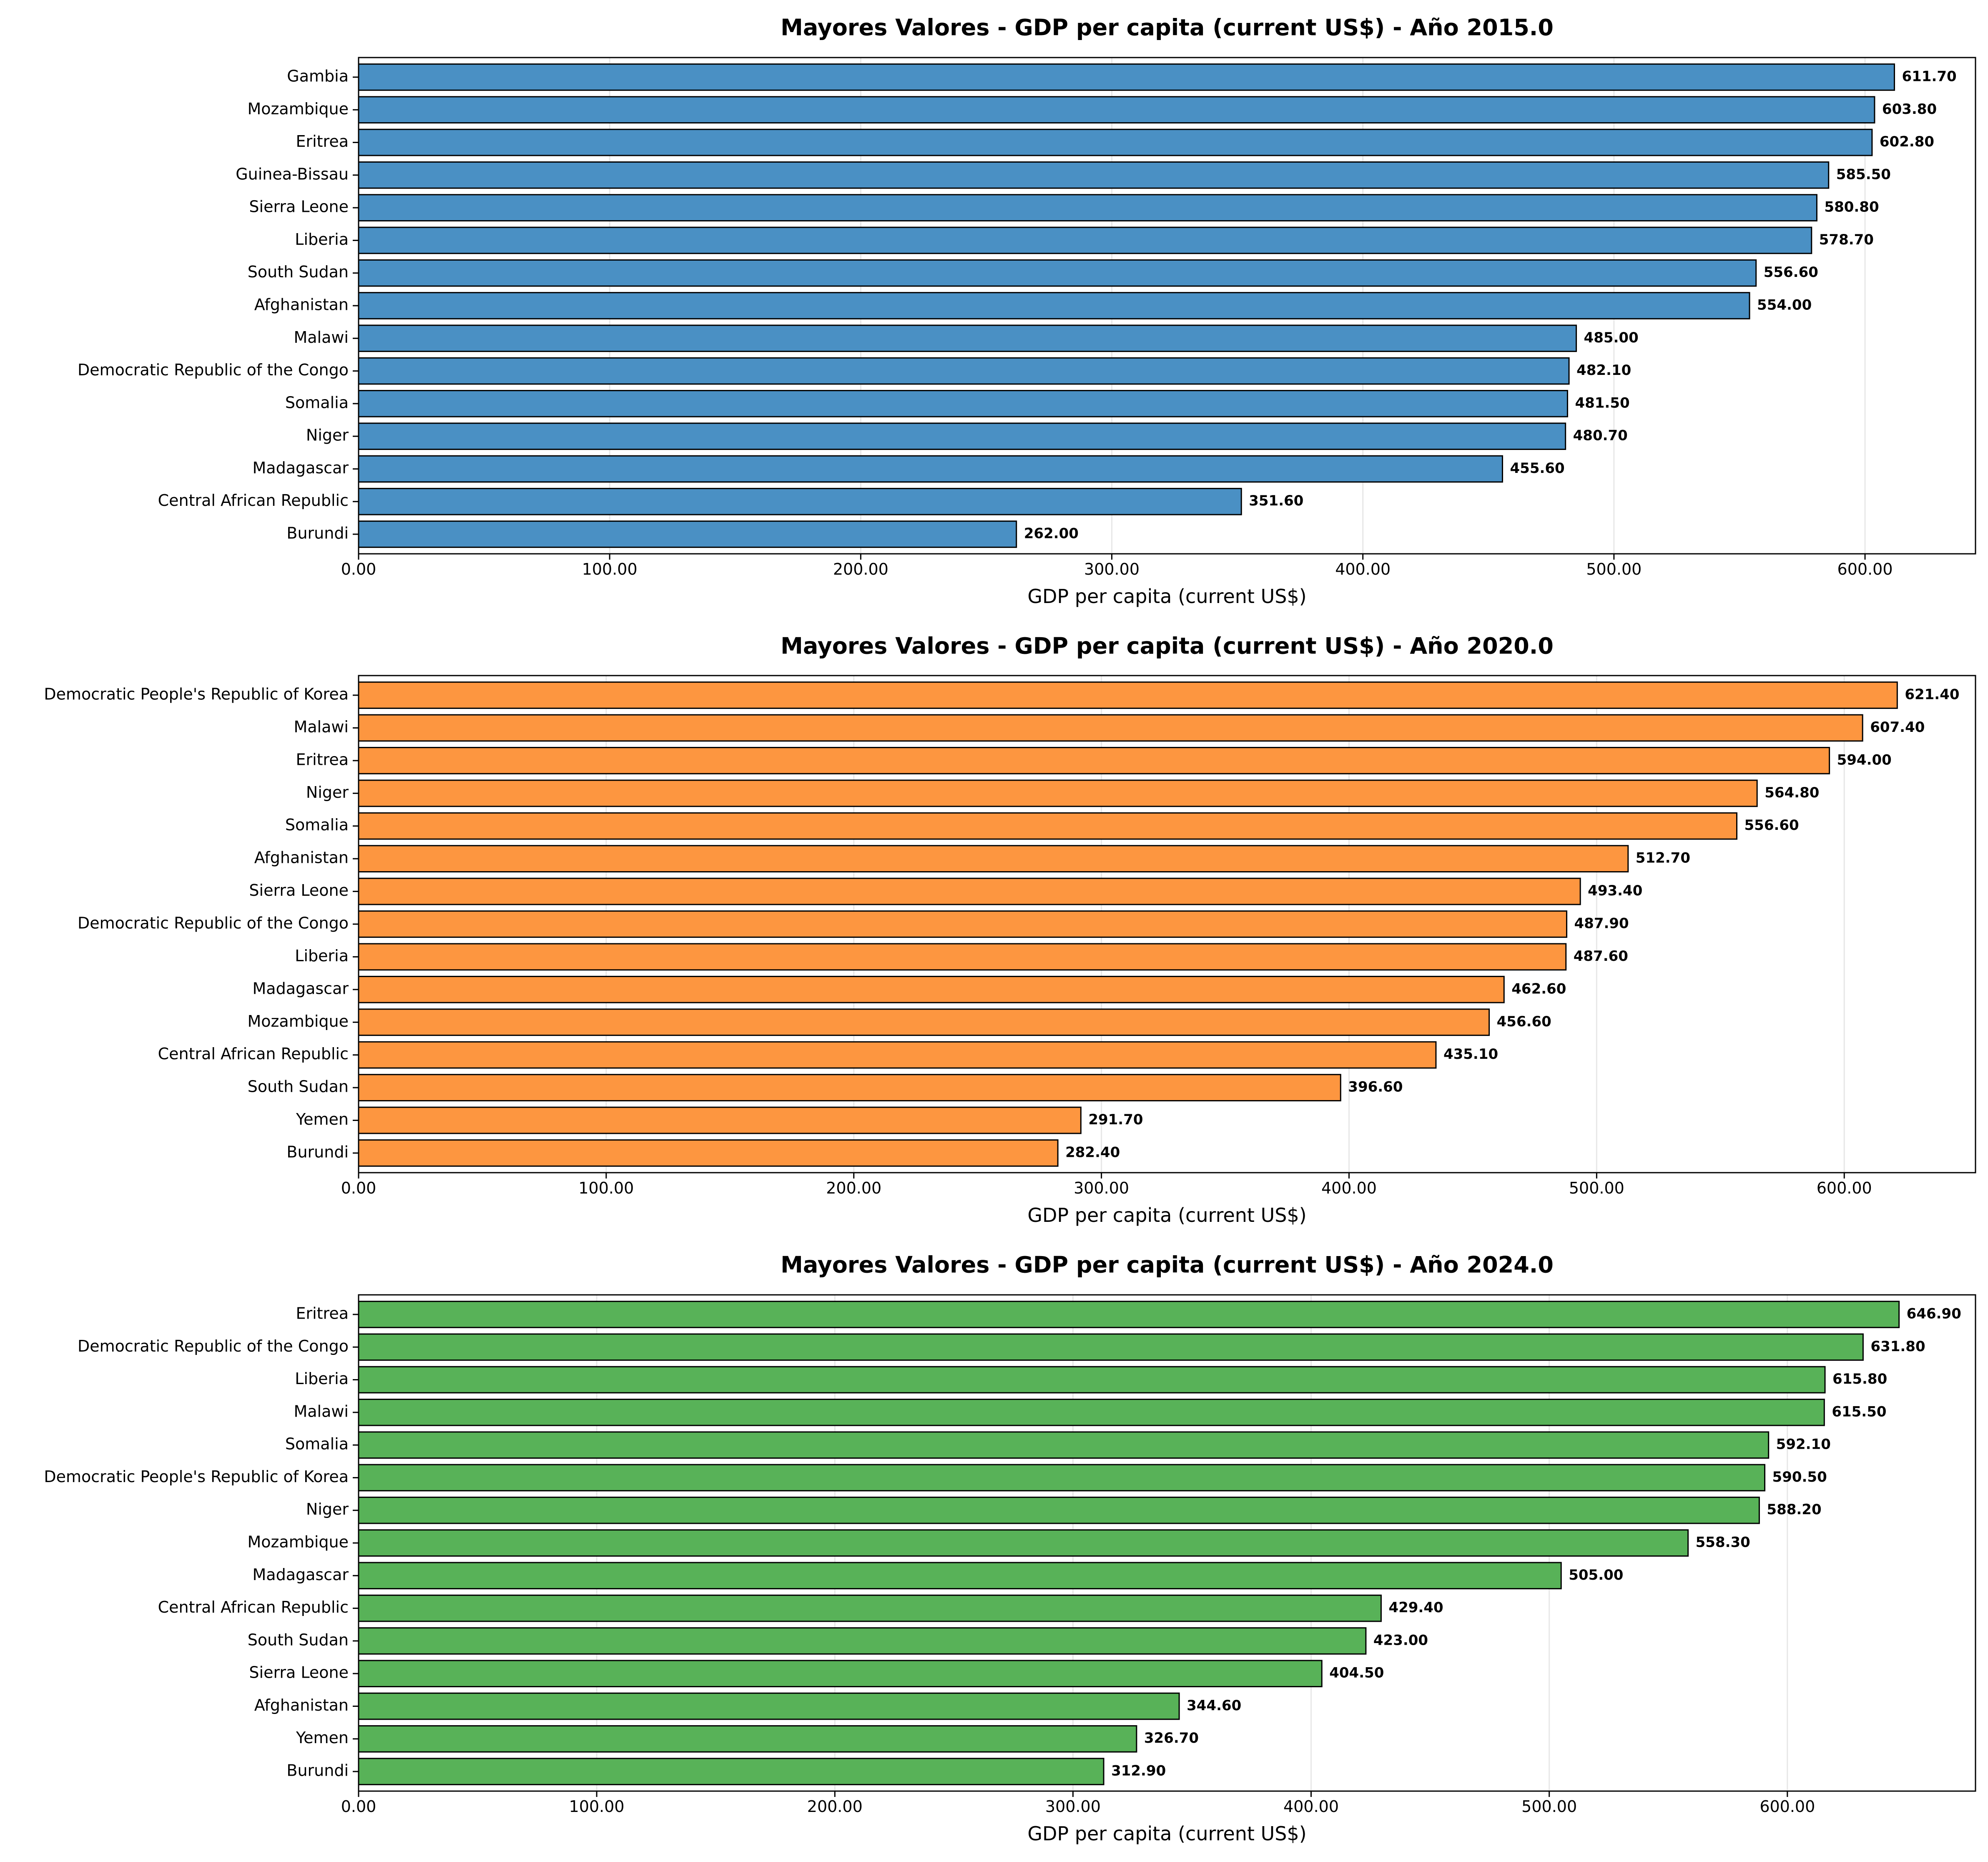 Image resolution: width=1988 pixels, height=1862 pixels. What do you see at coordinates (1663, 859) in the screenshot?
I see `data-label: 512.70` at bounding box center [1663, 859].